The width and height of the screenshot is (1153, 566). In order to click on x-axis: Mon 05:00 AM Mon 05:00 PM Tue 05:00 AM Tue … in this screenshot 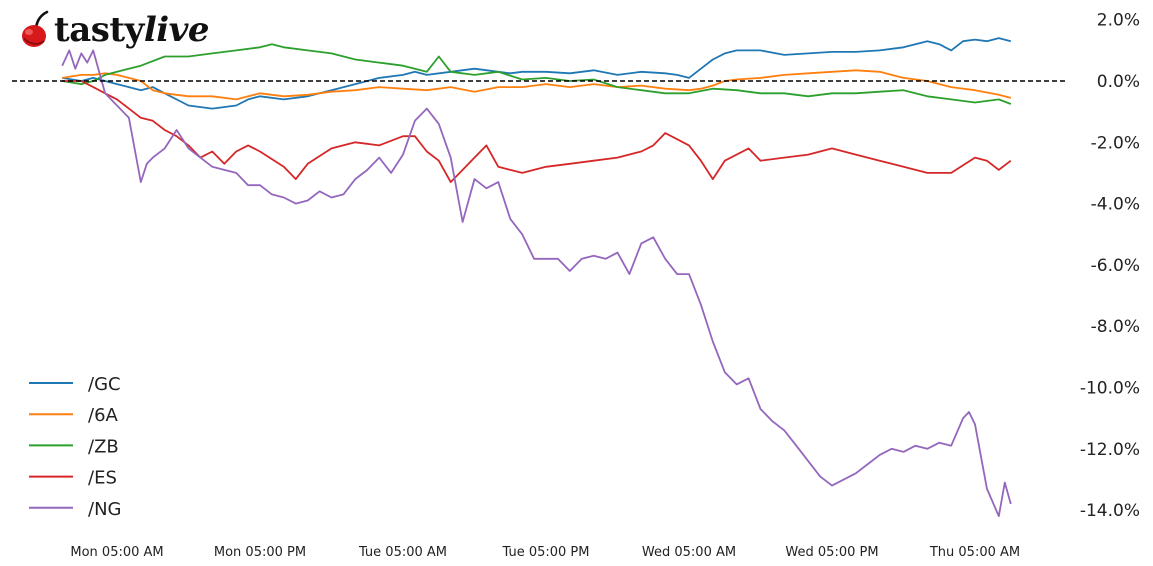, I will do `click(545, 552)`.